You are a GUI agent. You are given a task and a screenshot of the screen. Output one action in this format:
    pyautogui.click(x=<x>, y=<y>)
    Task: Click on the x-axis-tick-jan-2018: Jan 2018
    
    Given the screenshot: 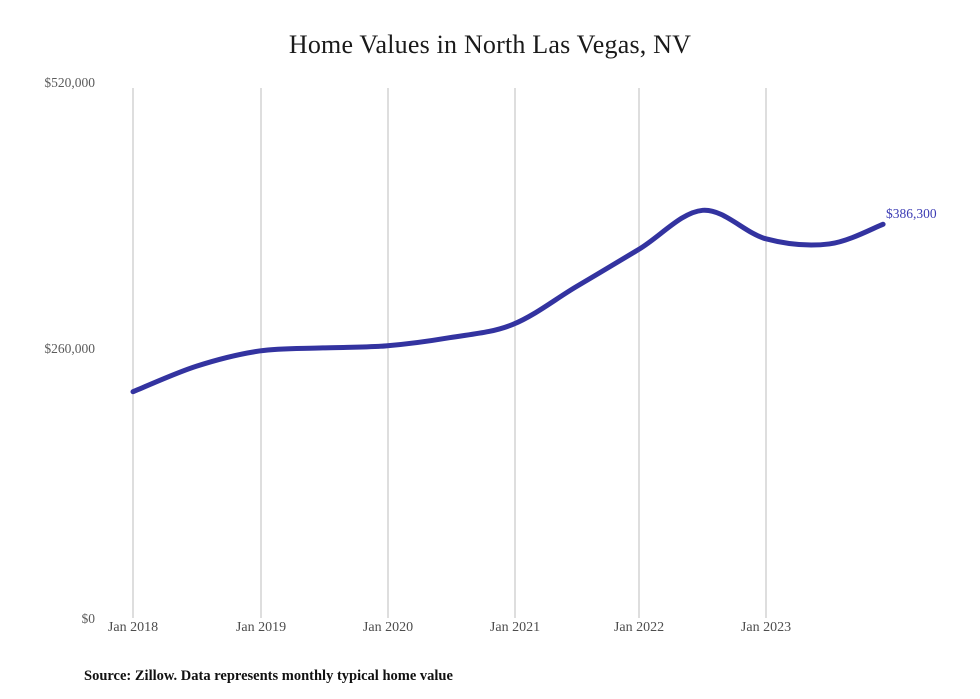 What is the action you would take?
    pyautogui.click(x=133, y=627)
    